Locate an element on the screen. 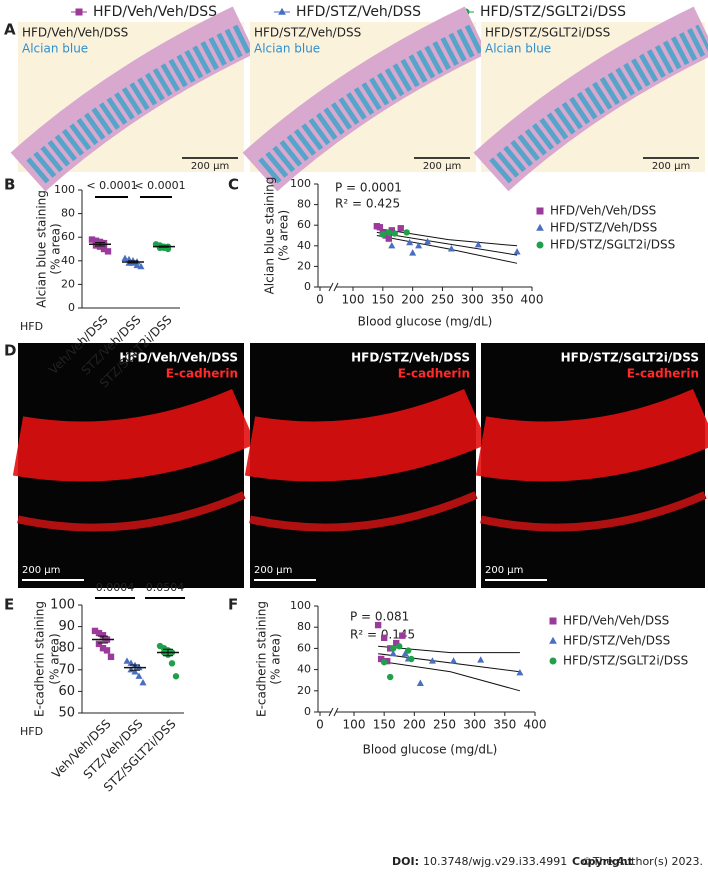  annotation: R² = 0.145 is located at coordinates (382, 635).